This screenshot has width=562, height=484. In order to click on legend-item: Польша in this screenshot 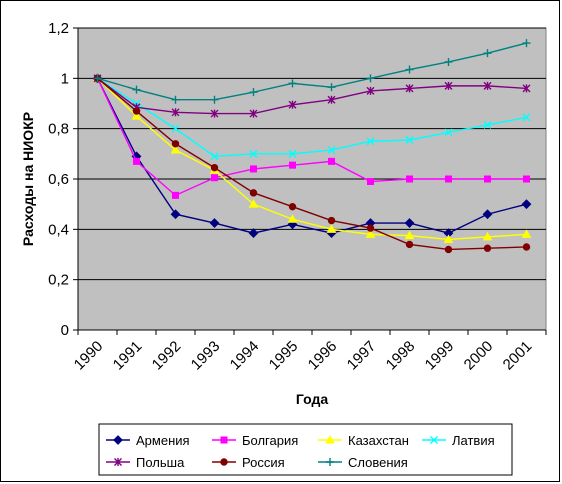, I will do `click(145, 462)`.